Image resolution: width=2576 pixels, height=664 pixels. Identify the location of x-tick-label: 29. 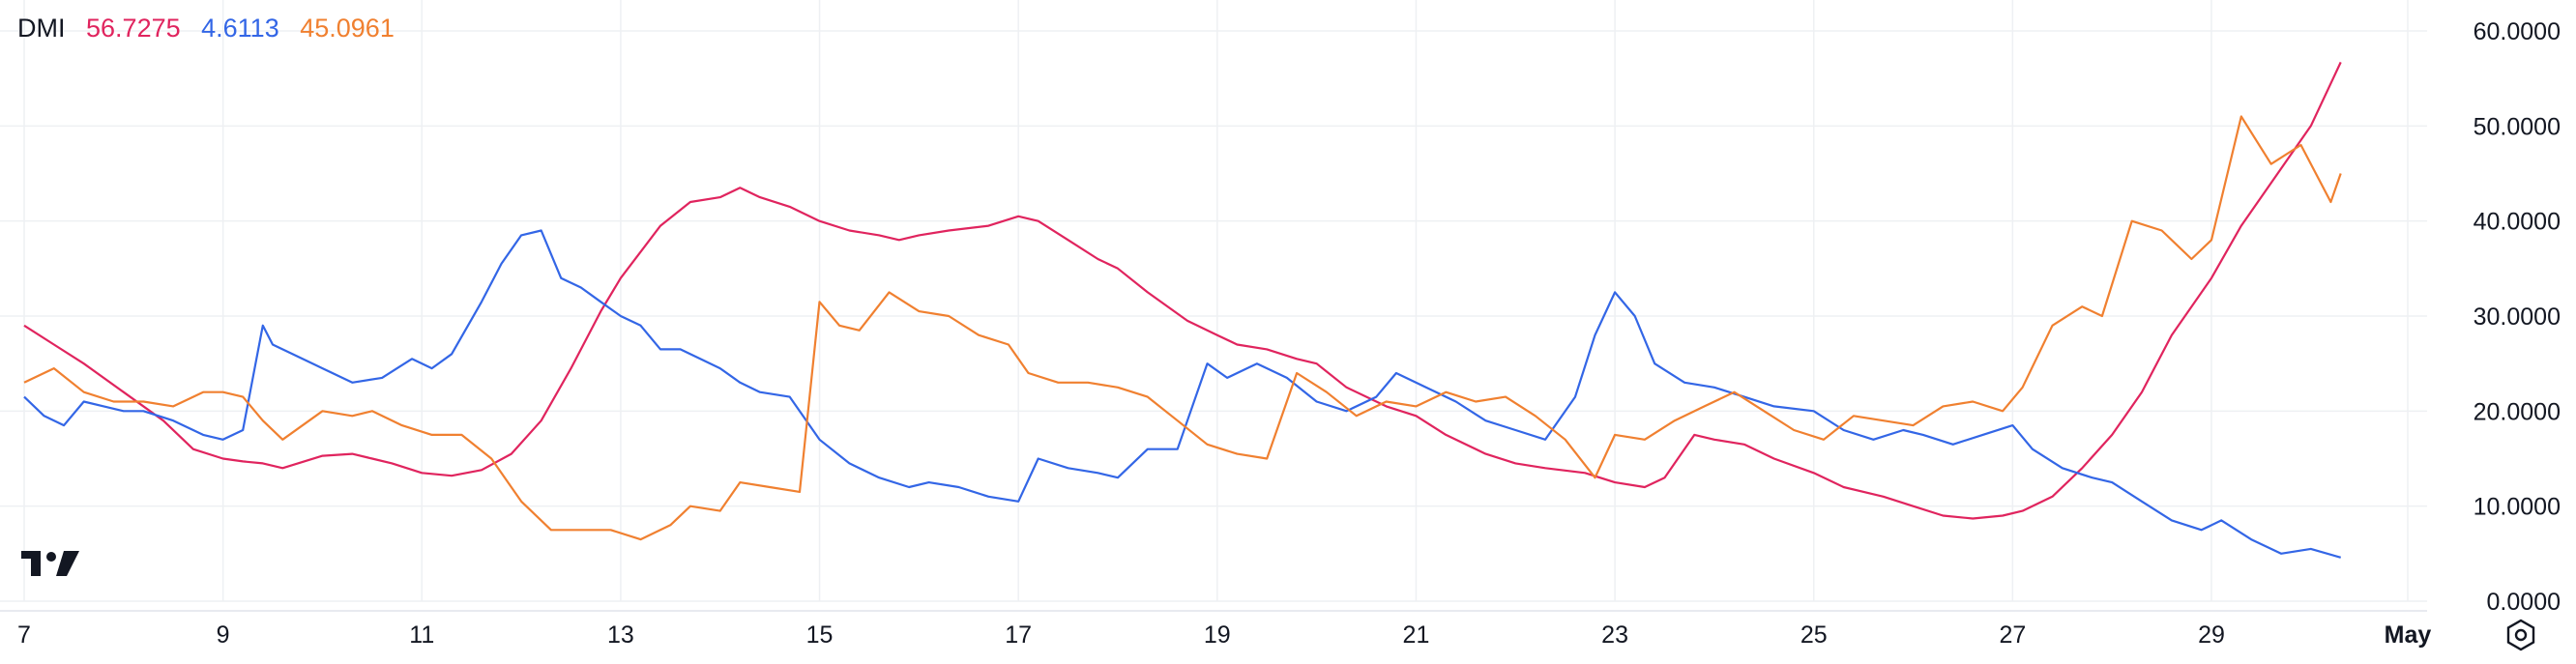
(2211, 635).